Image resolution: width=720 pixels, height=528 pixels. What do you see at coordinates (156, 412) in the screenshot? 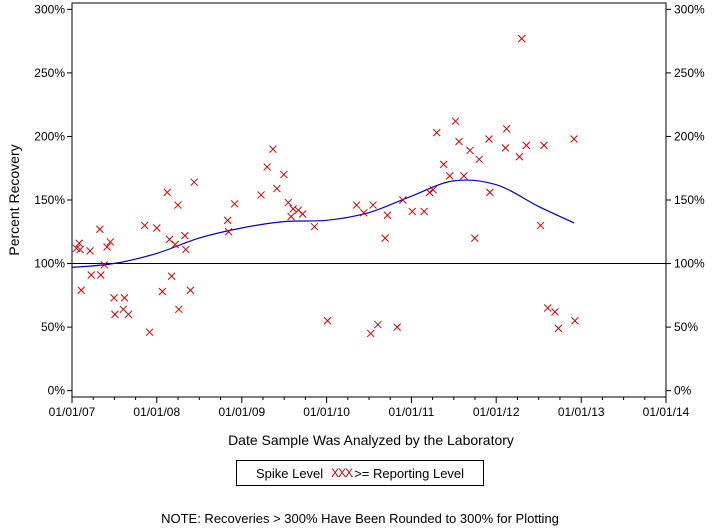
I see `x-tick-label: 01/01/08` at bounding box center [156, 412].